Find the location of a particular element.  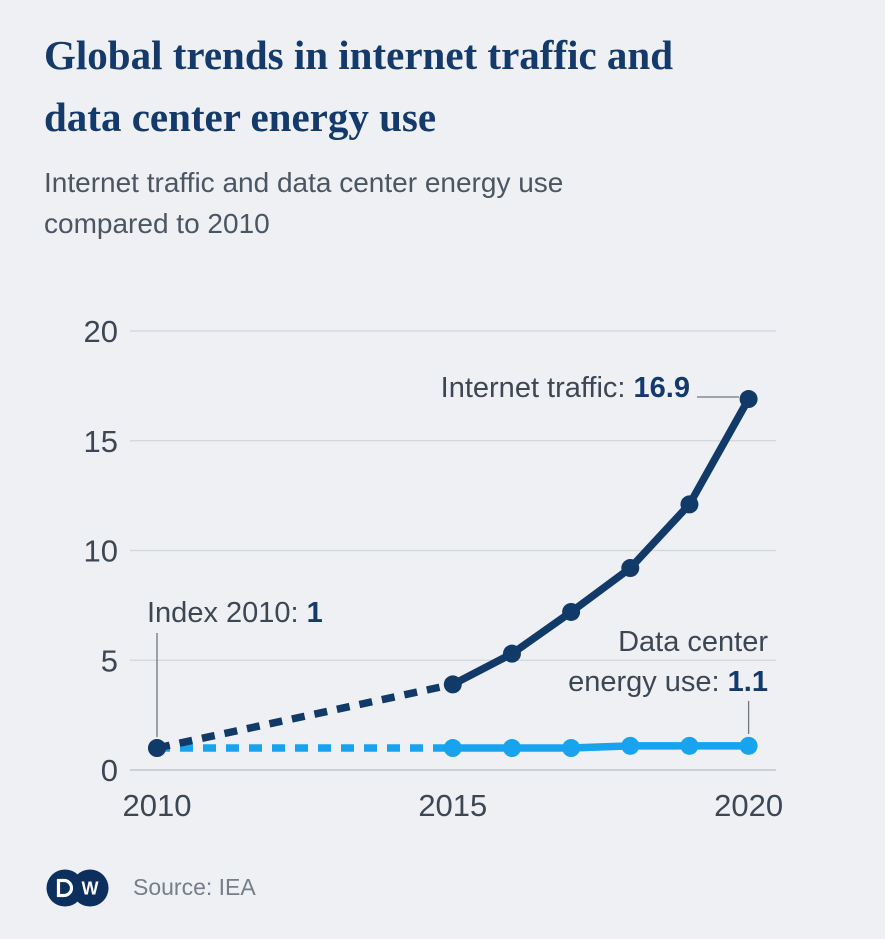

y-tick-label: 10 is located at coordinates (101, 551).